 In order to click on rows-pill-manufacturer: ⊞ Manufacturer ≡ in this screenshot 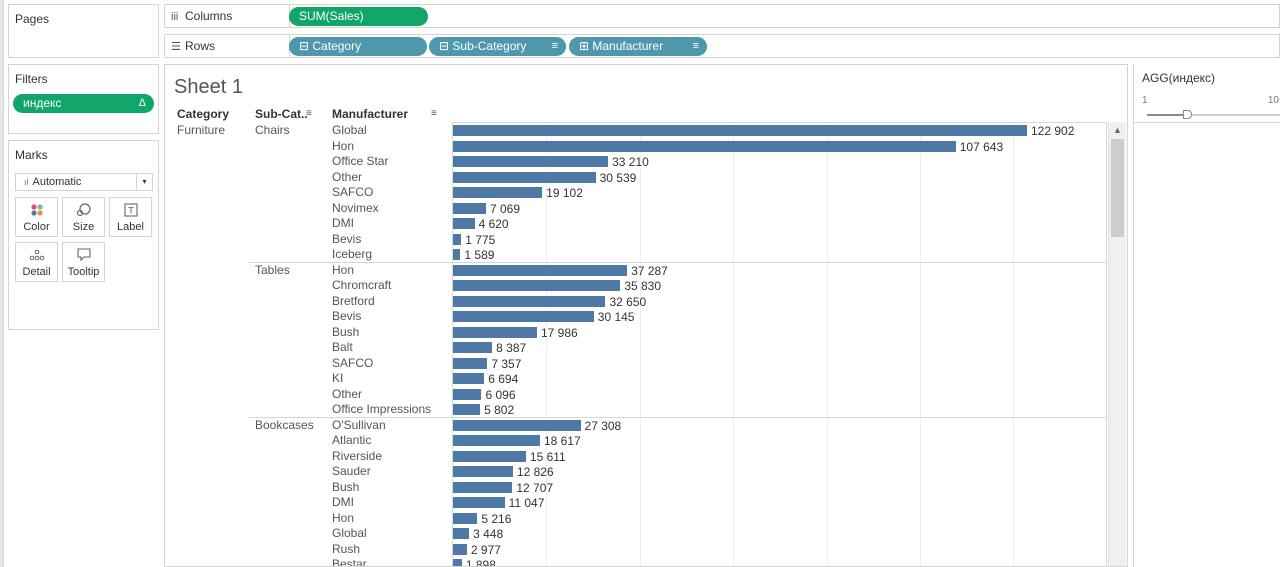, I will do `click(638, 46)`.